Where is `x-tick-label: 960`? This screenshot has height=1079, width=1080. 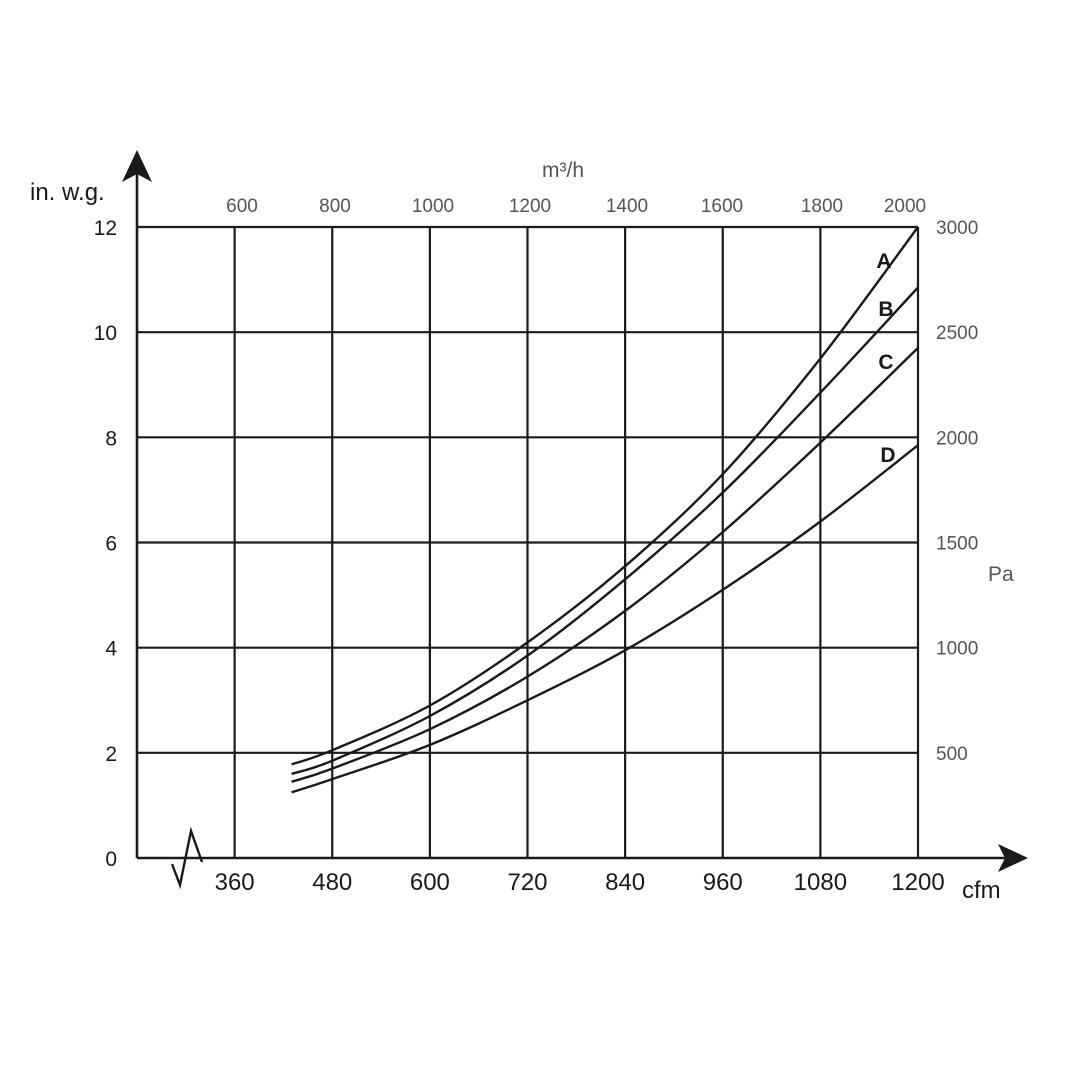
x-tick-label: 960 is located at coordinates (723, 882).